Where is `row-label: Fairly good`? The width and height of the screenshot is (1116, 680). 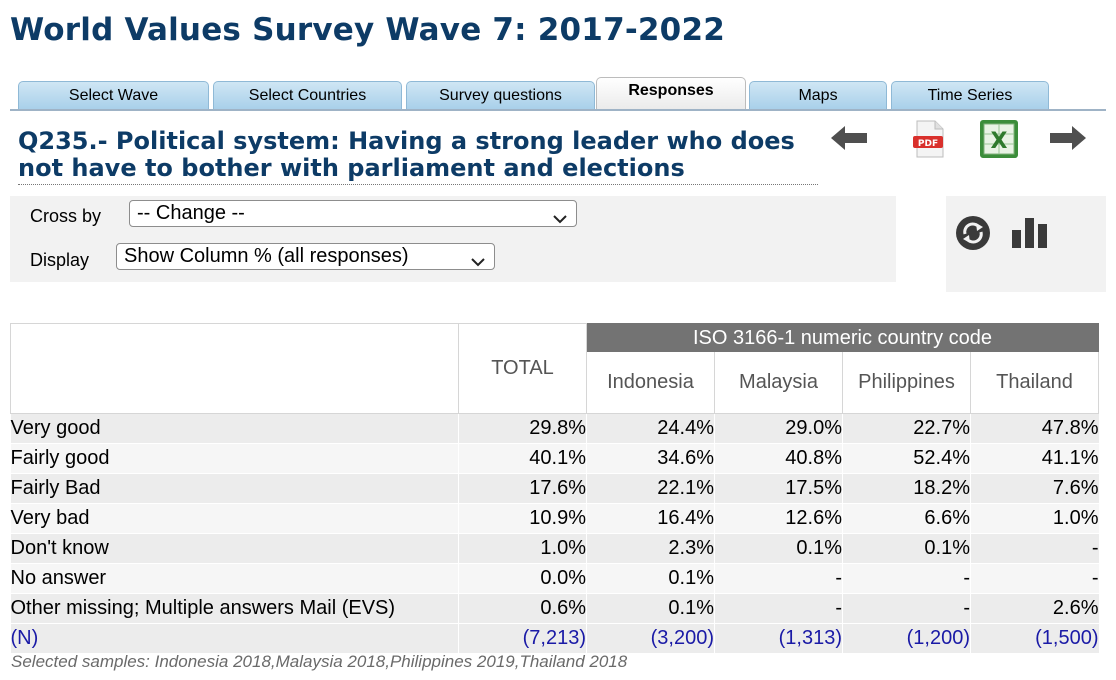 row-label: Fairly good is located at coordinates (234, 458).